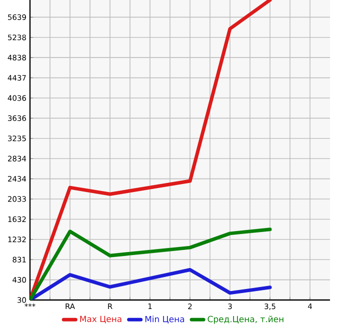 Image resolution: width=345 pixels, height=335 pixels. I want to click on legend-label: Min Цена, so click(164, 320).